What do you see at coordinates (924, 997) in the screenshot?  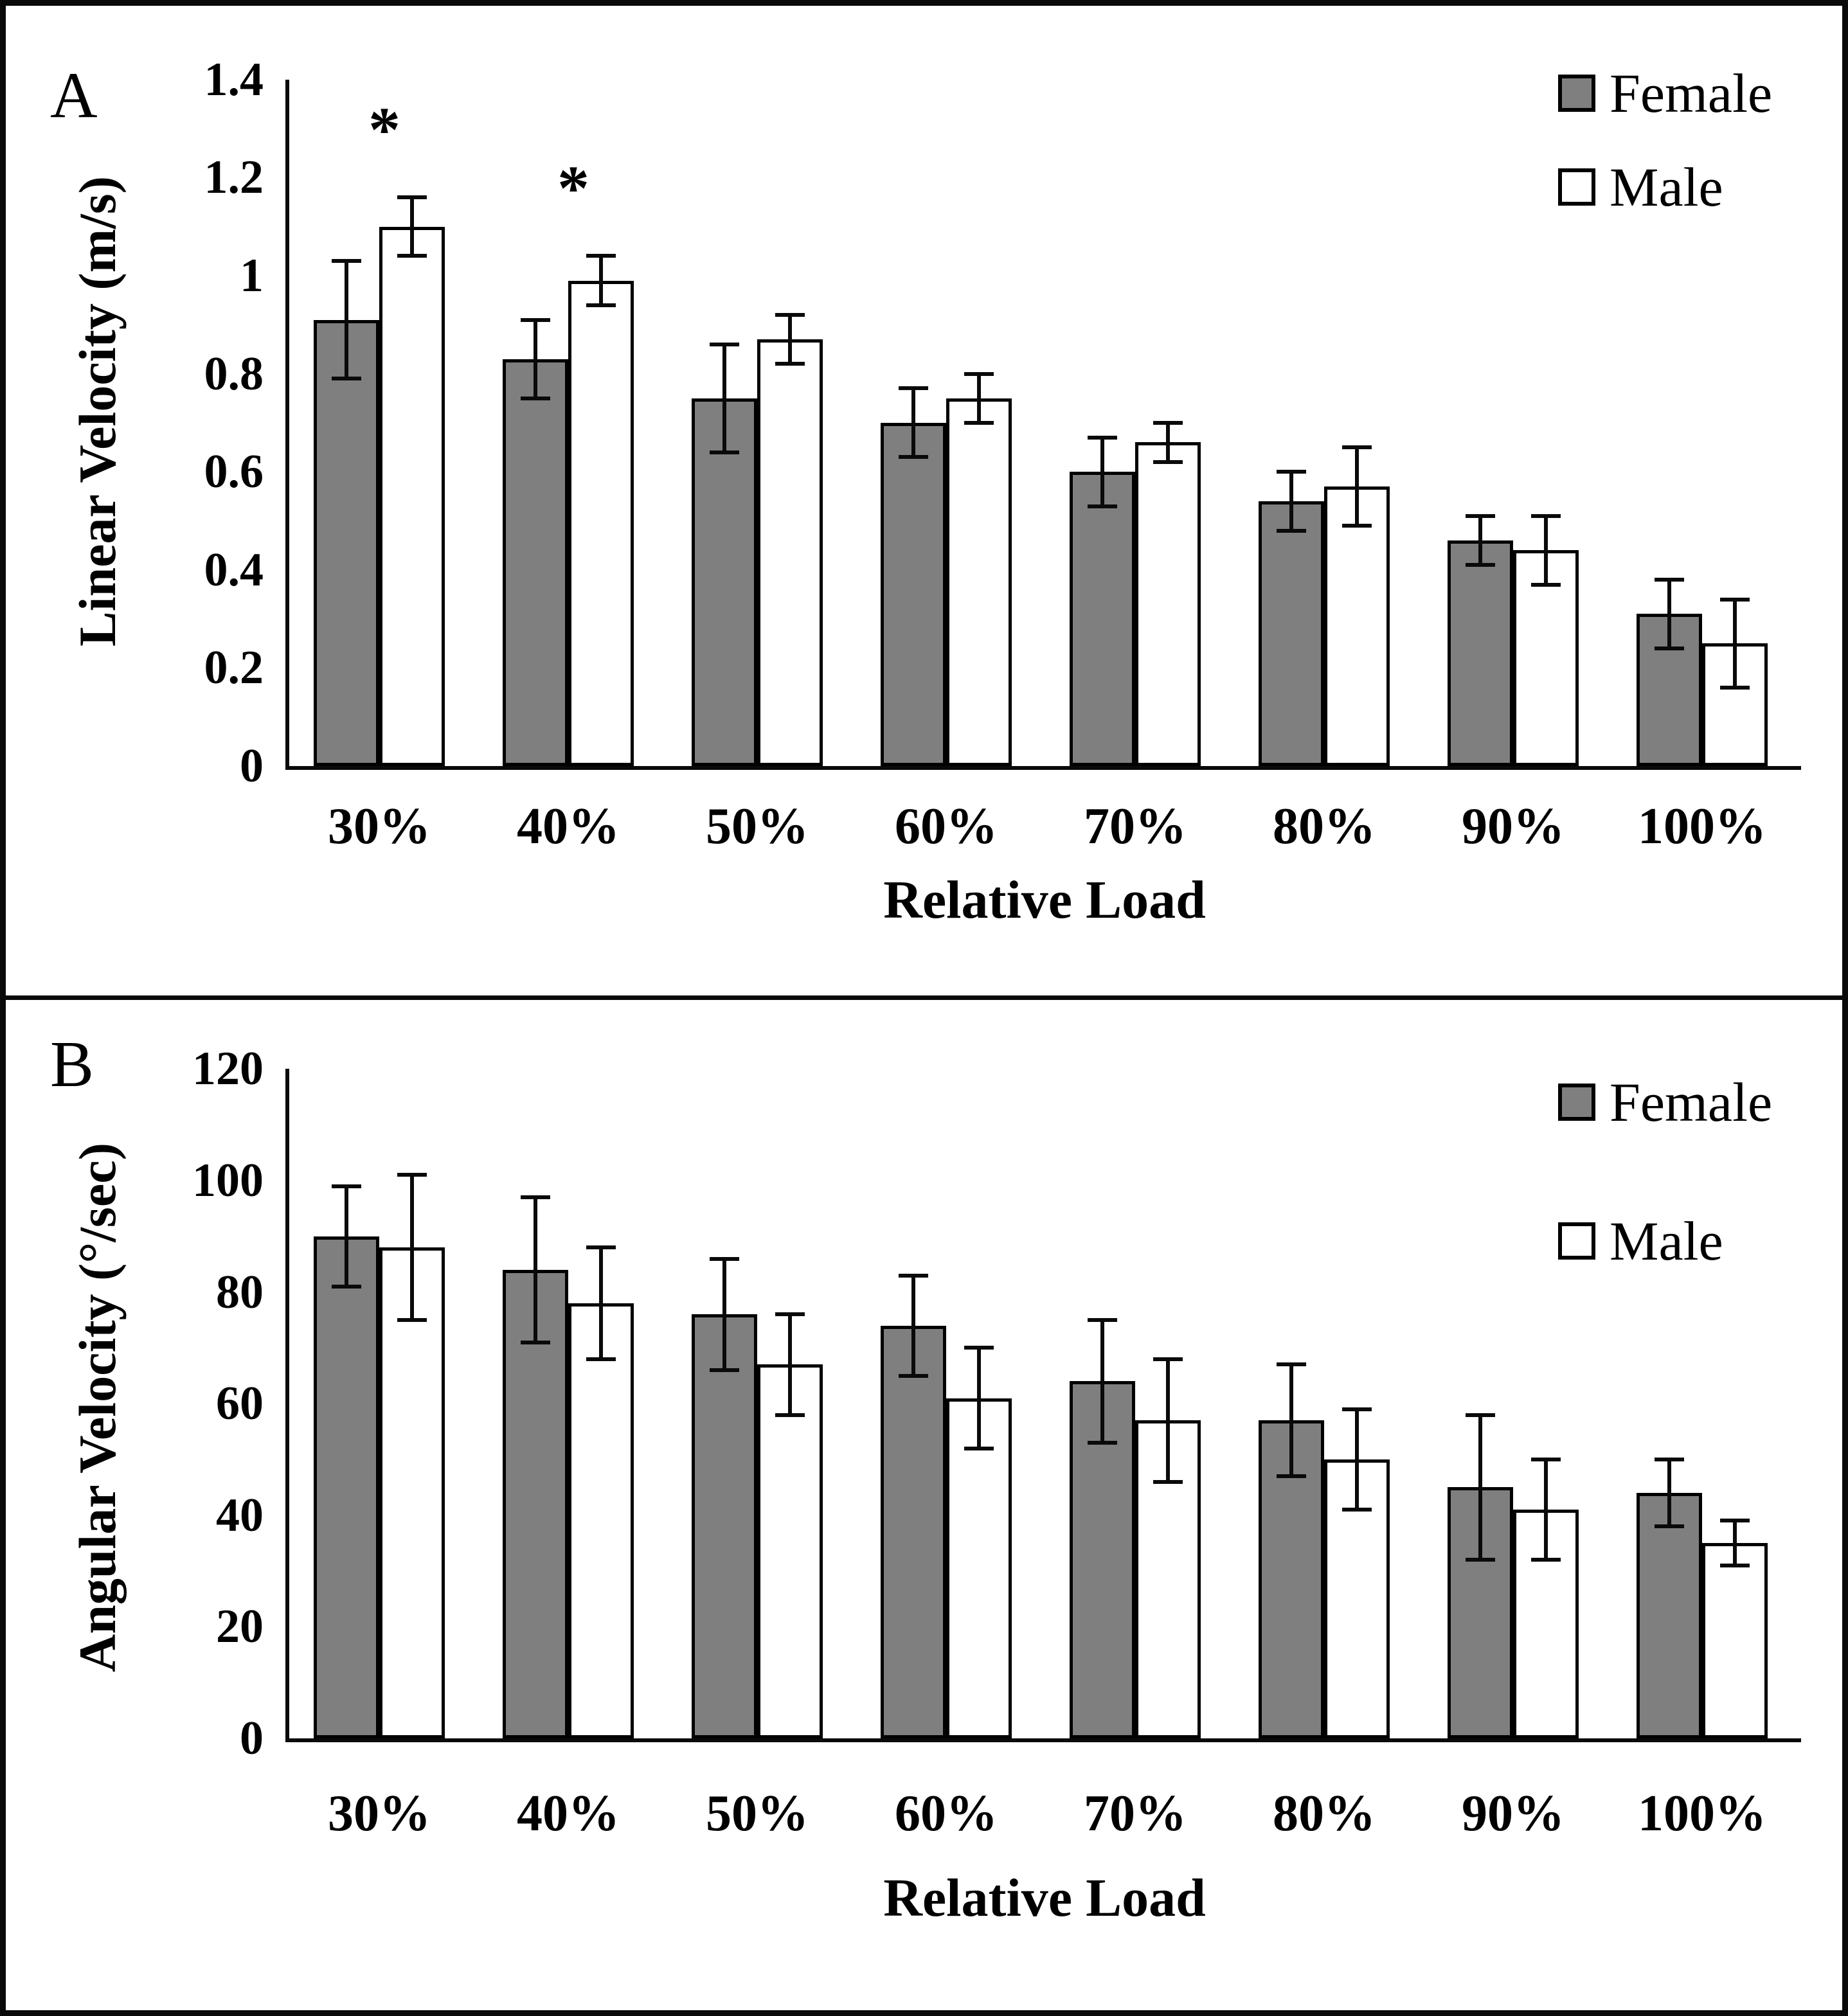 I see `panel-divider` at bounding box center [924, 997].